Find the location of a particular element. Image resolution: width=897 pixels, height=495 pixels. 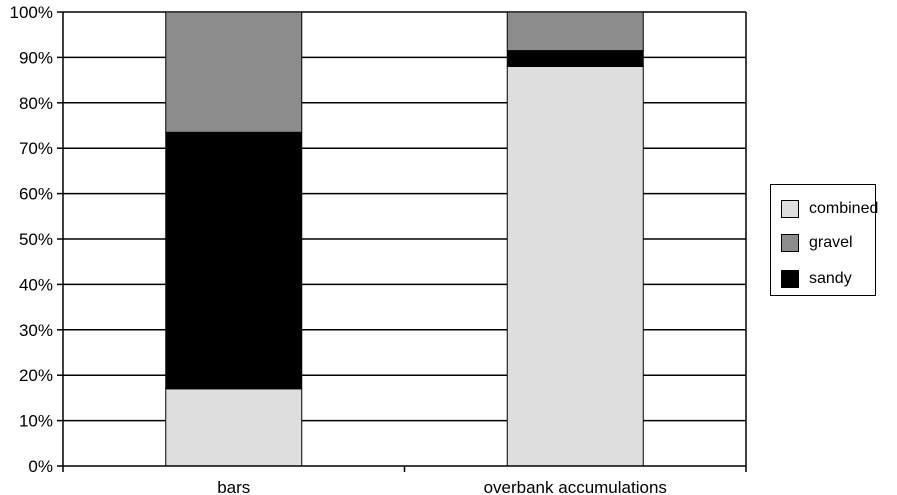

legend-item-combined: combined is located at coordinates (829, 209).